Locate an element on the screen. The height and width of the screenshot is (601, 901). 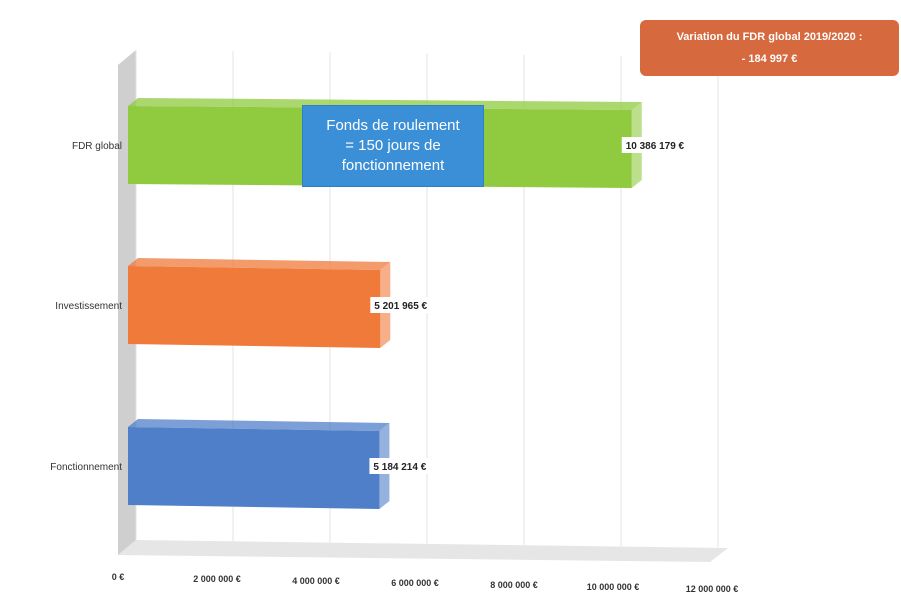
x-tick-label: 2 000 000 € is located at coordinates (217, 579).